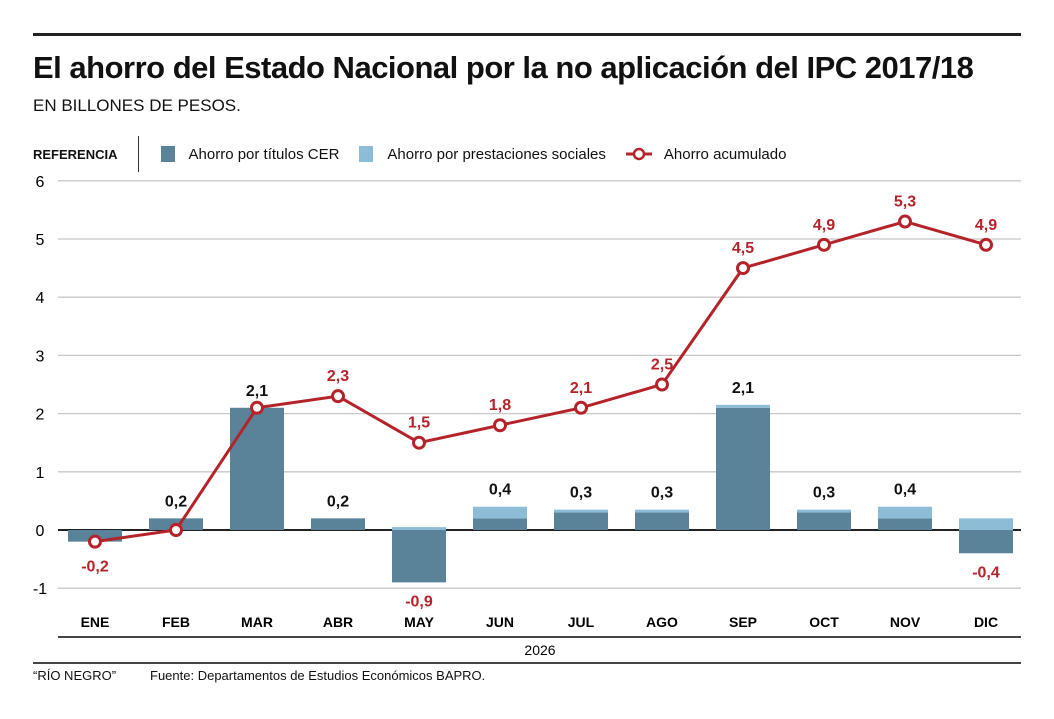  What do you see at coordinates (500, 622) in the screenshot?
I see `x-tick-label: JUN` at bounding box center [500, 622].